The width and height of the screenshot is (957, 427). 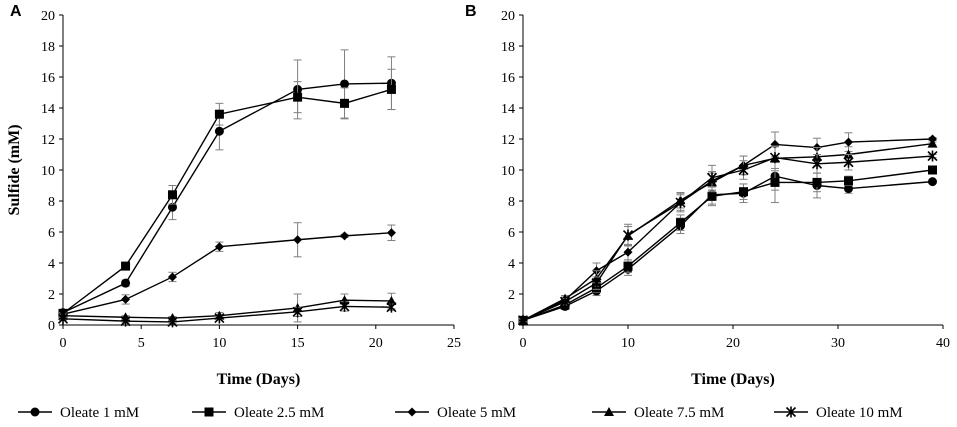 I want to click on y-axis-label: Sulfide (mM), so click(x=14, y=169).